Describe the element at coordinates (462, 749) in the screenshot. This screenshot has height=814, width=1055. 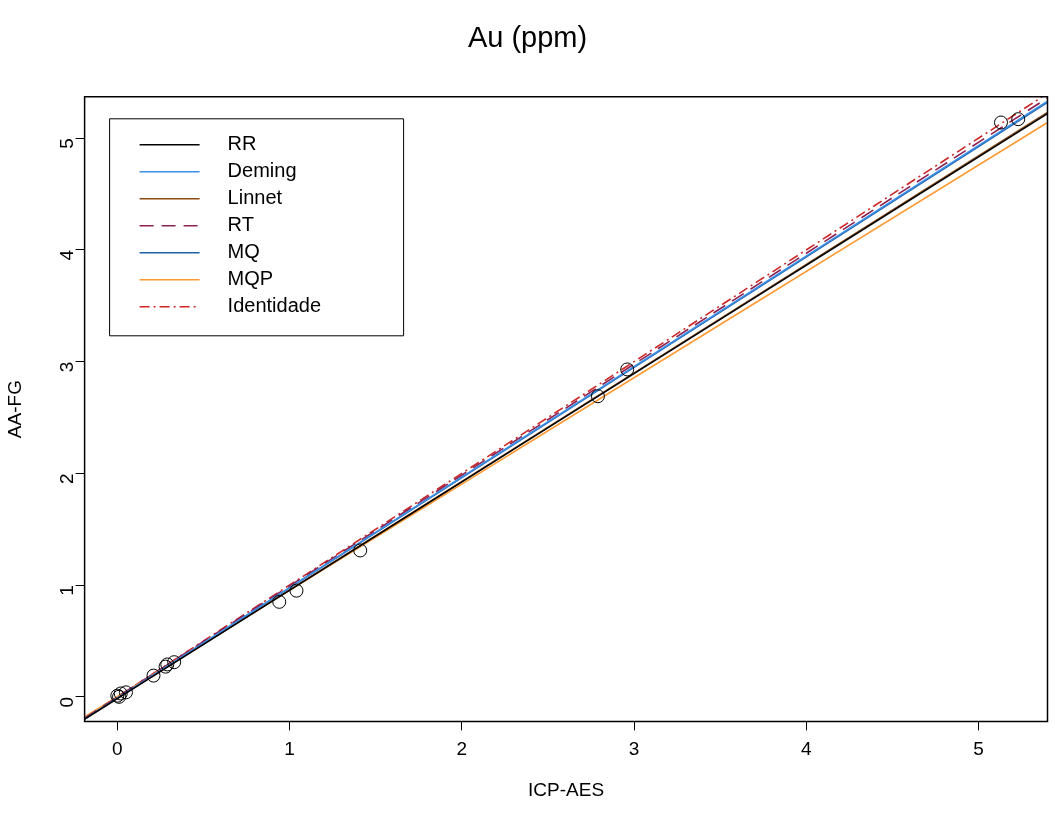
I see `x-tick-label: 2` at that location.